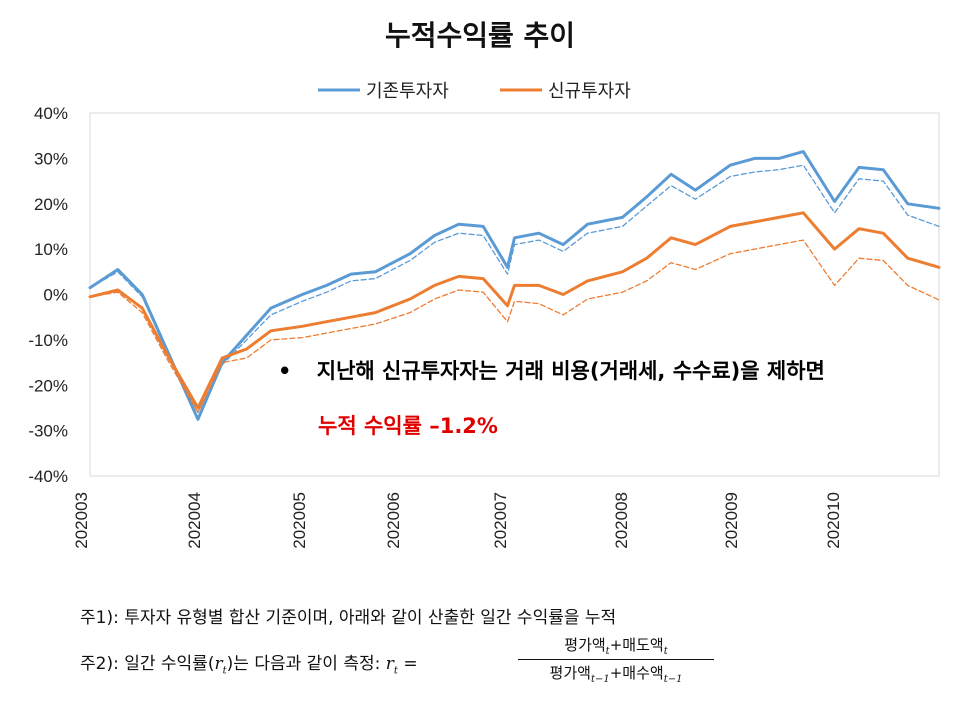 This screenshot has height=720, width=960. I want to click on note-2-prefix: 주2): 일간 수익률(, so click(147, 664).